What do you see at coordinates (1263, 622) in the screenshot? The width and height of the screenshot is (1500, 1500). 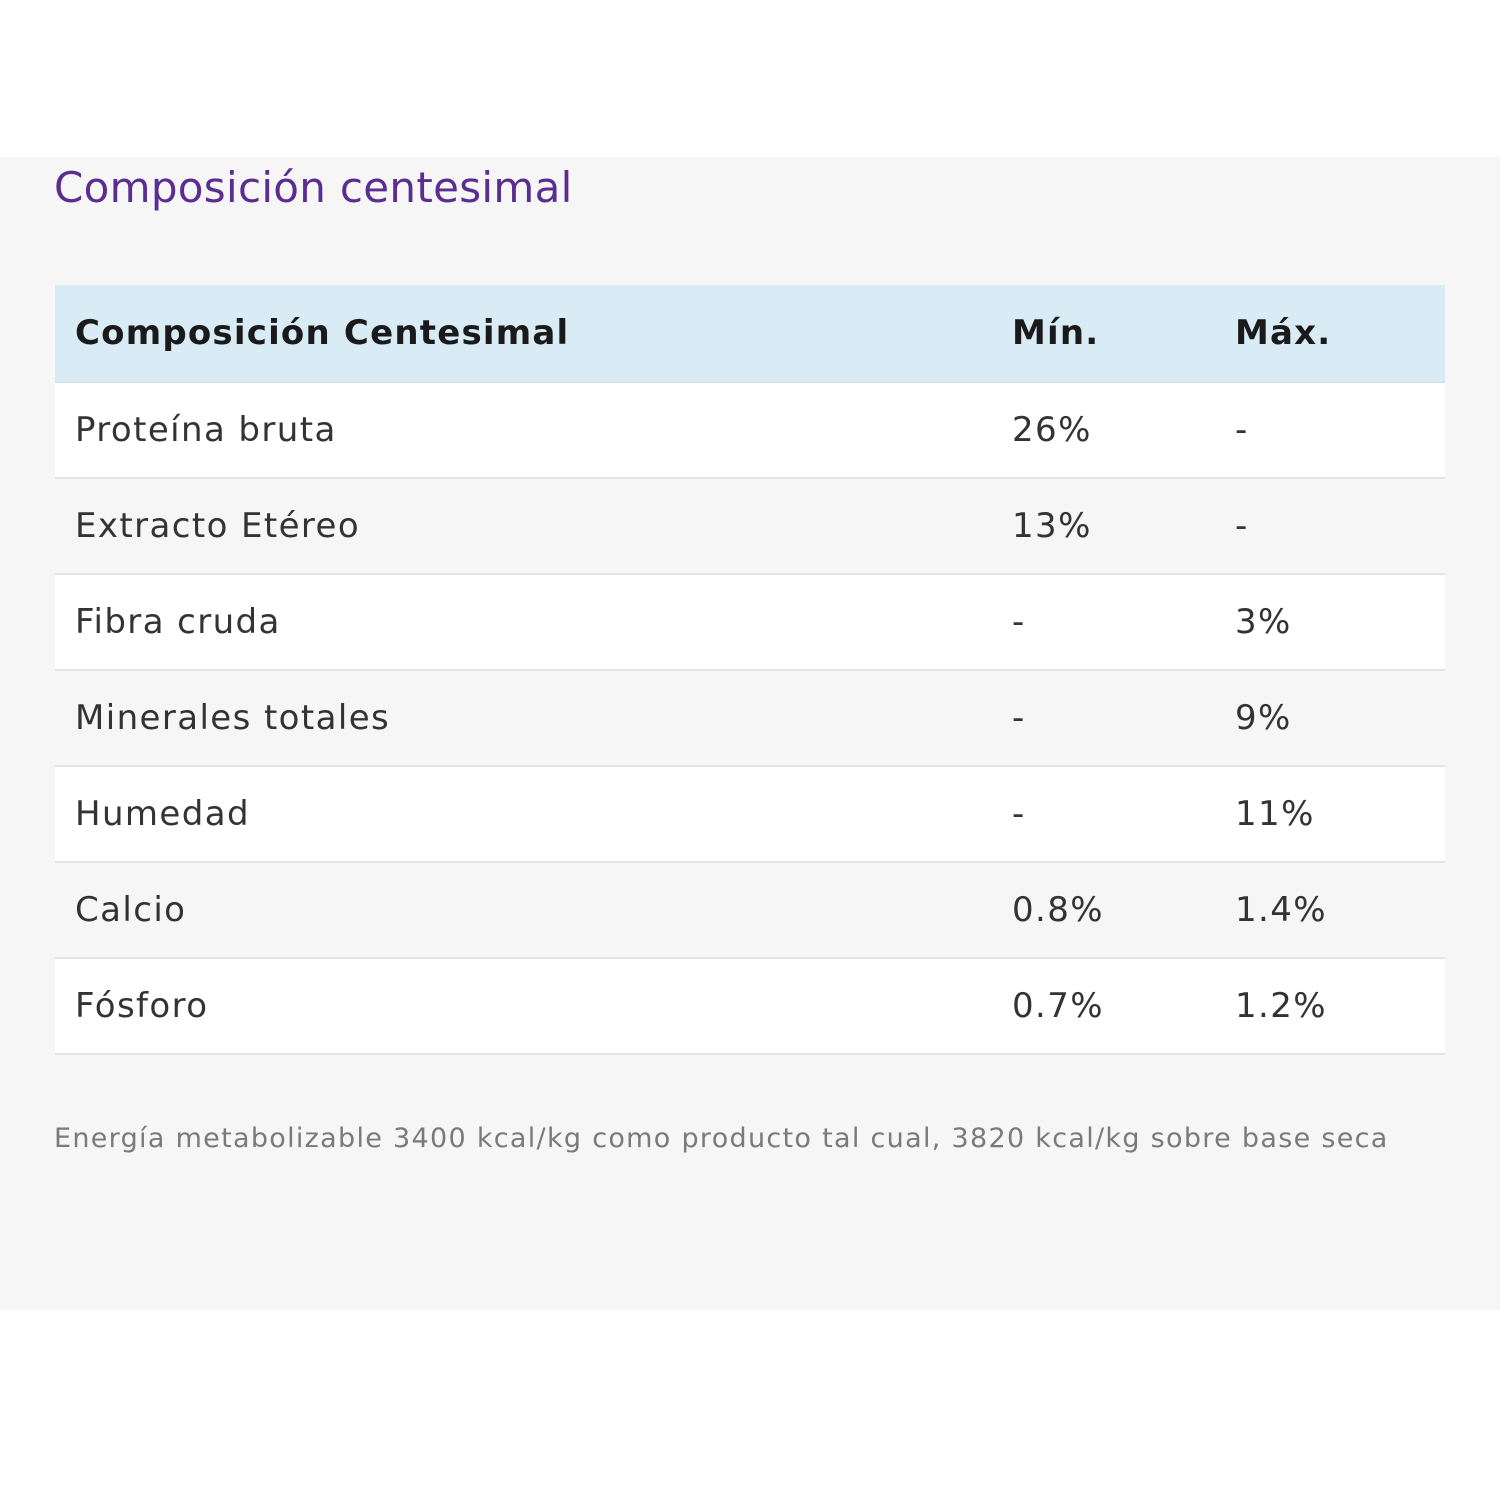 I see `row-max-cell: 3%` at bounding box center [1263, 622].